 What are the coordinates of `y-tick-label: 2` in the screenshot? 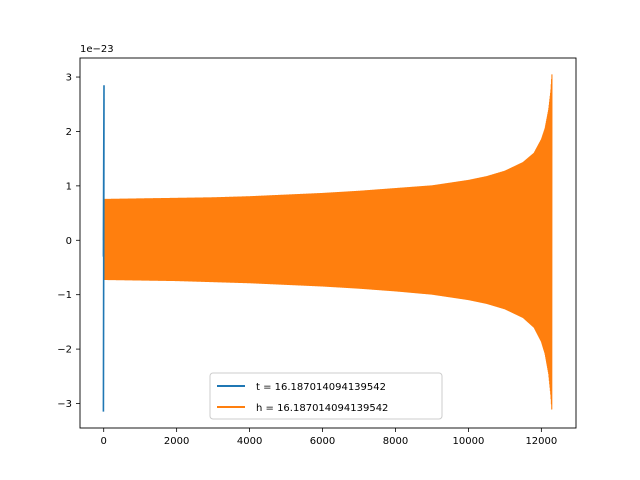 It's located at (69, 132).